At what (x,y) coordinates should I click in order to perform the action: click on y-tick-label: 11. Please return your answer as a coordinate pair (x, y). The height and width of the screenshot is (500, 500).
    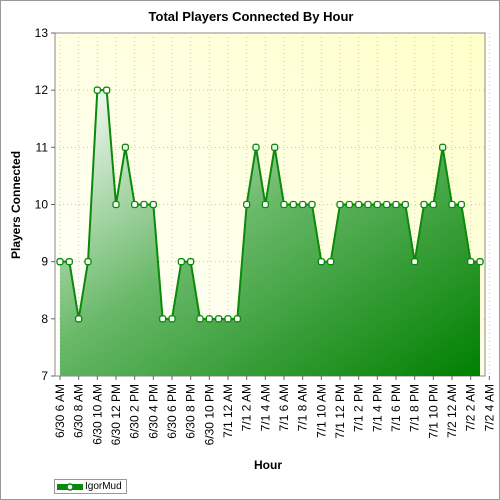
    Looking at the image, I should click on (42, 147).